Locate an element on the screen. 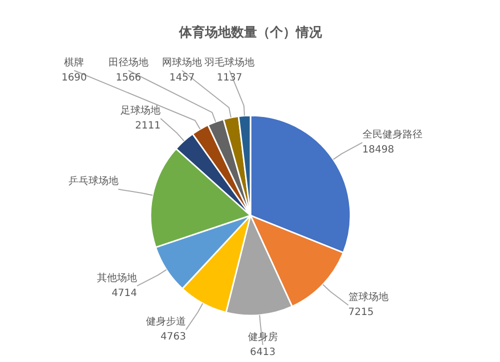 The image size is (500, 362). slice-label: 全民健身路径 is located at coordinates (392, 134).